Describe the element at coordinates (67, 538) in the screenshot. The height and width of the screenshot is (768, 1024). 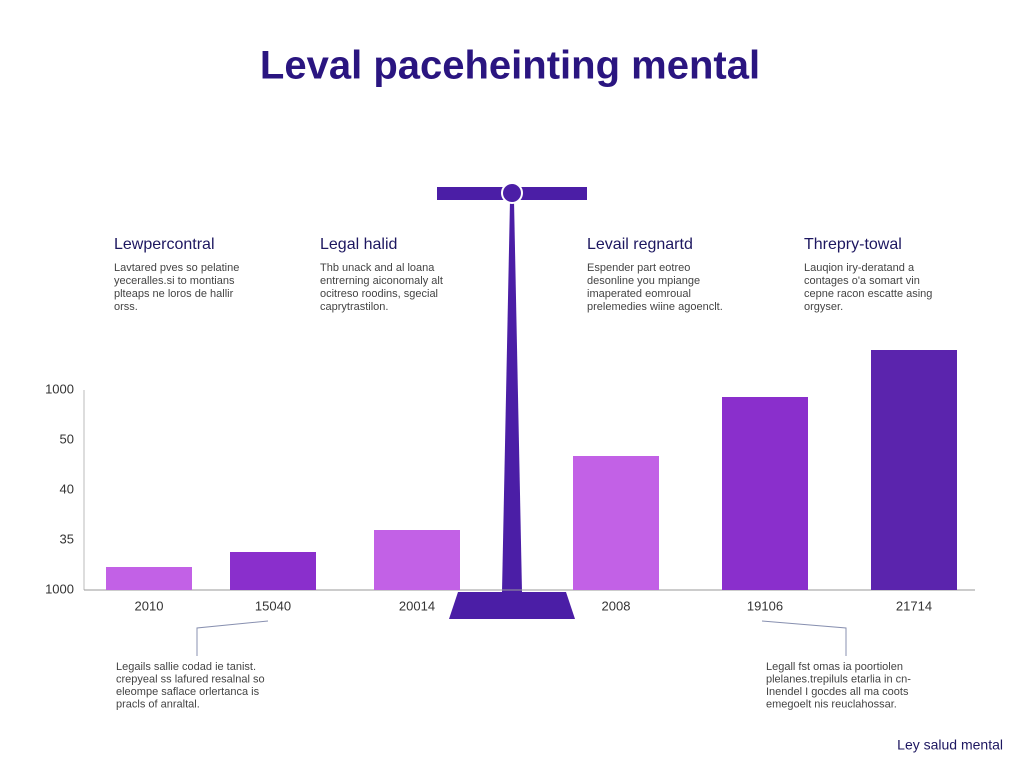
I see `y-tick-label: 35` at that location.